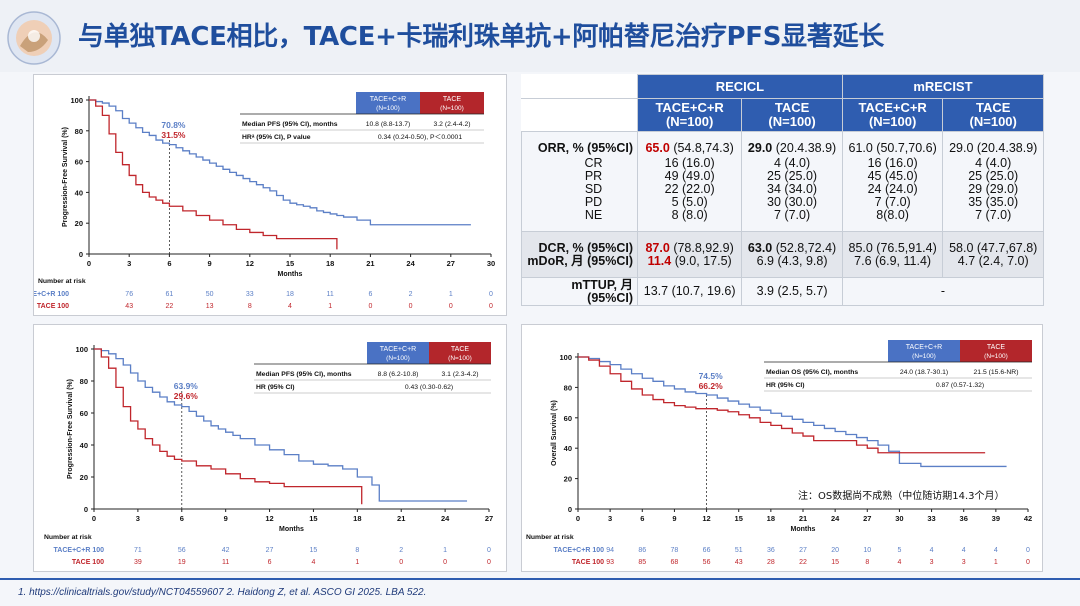 This screenshot has height=606, width=1080. What do you see at coordinates (210, 306) in the screenshot?
I see `risk-value: 13` at bounding box center [210, 306].